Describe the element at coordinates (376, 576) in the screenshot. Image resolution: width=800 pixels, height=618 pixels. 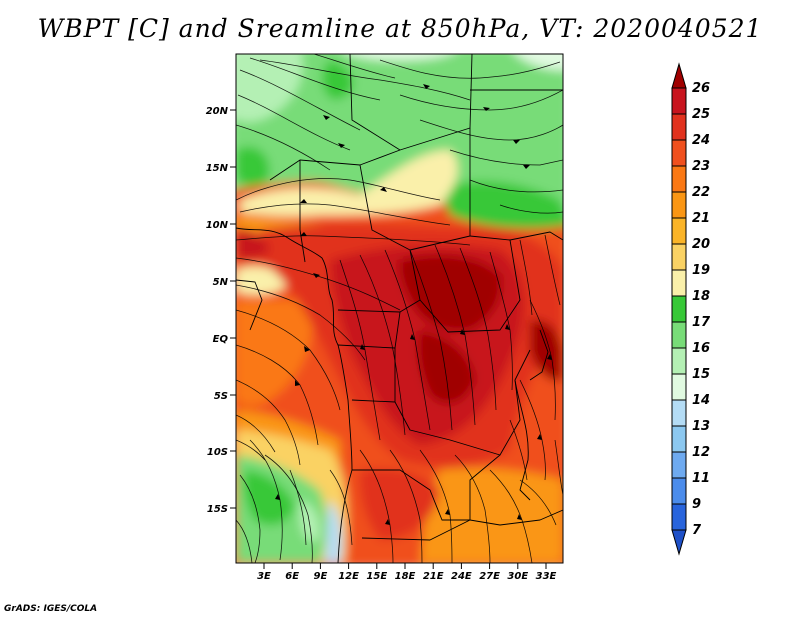
I see `lon-tick-label: 15E` at that location.